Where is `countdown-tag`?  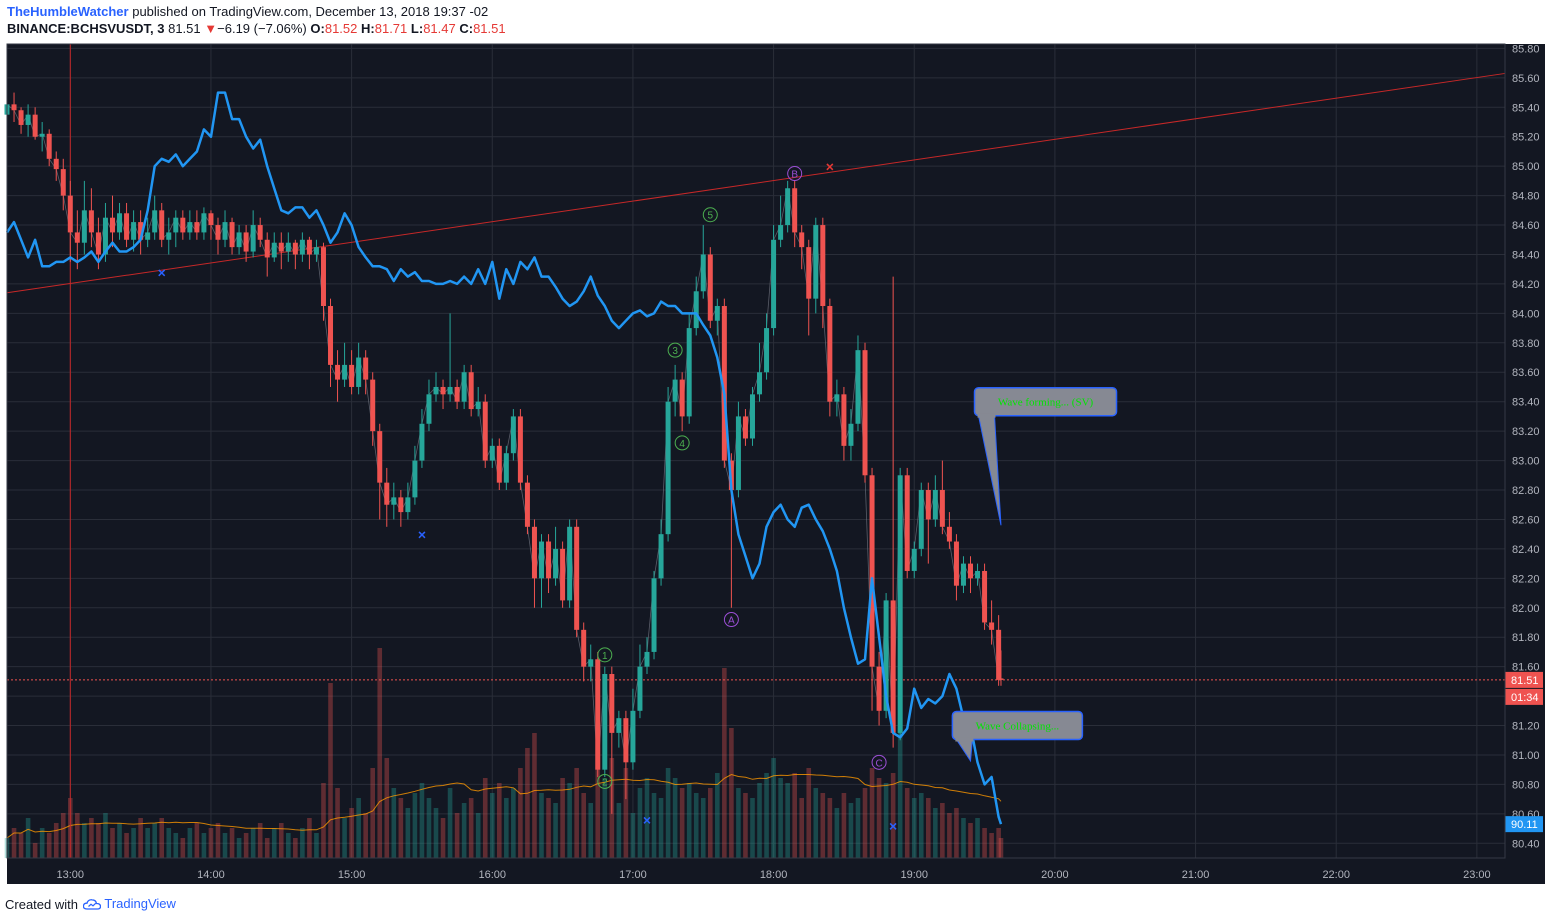 countdown-tag is located at coordinates (1524, 696).